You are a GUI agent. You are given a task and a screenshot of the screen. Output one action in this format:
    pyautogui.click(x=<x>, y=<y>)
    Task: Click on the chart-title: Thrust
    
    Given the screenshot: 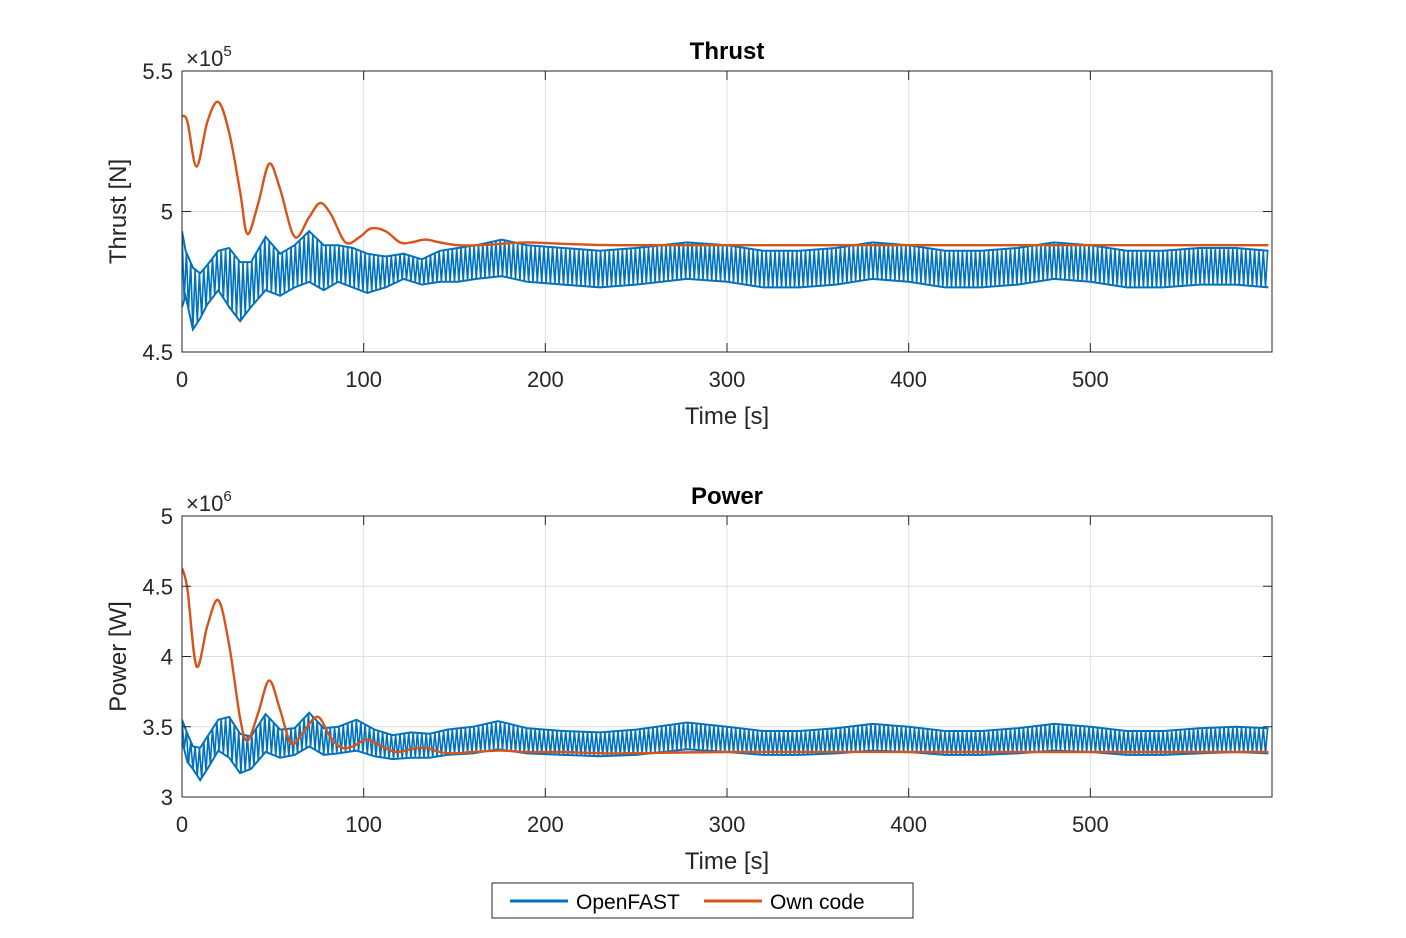 What is the action you would take?
    pyautogui.click(x=727, y=51)
    